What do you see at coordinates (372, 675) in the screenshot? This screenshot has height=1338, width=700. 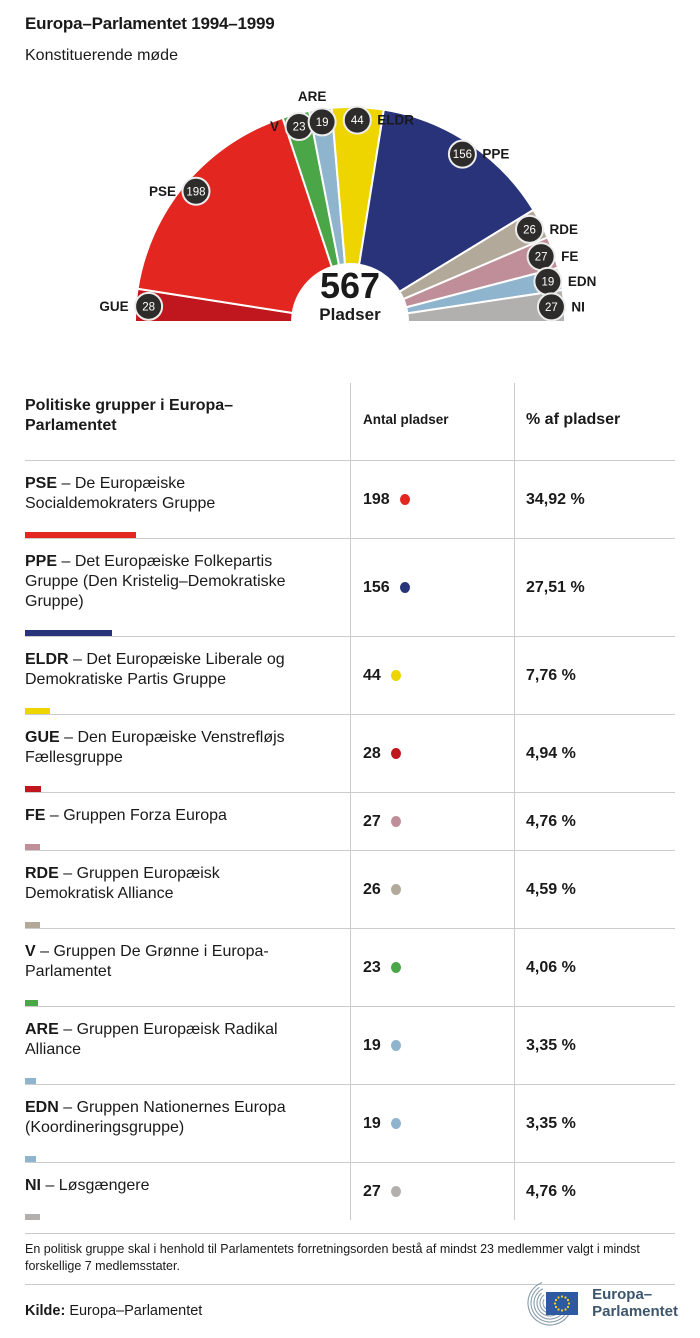 I see `seat-count: 44` at bounding box center [372, 675].